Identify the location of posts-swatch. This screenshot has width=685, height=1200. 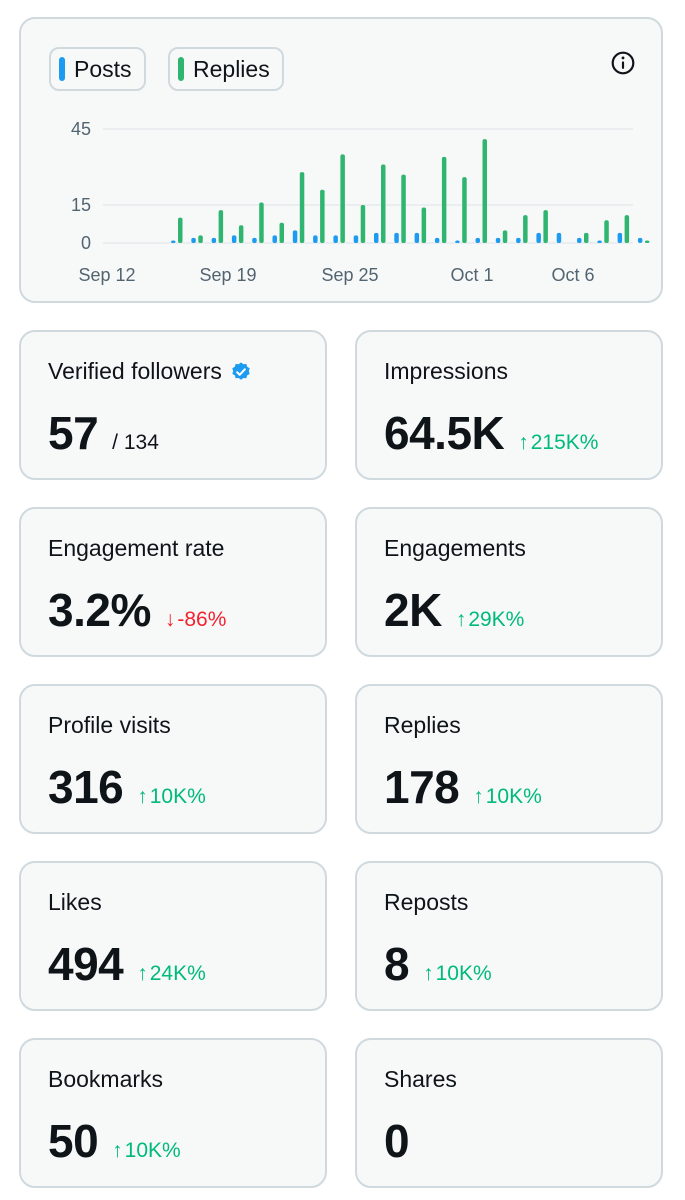
(62, 69).